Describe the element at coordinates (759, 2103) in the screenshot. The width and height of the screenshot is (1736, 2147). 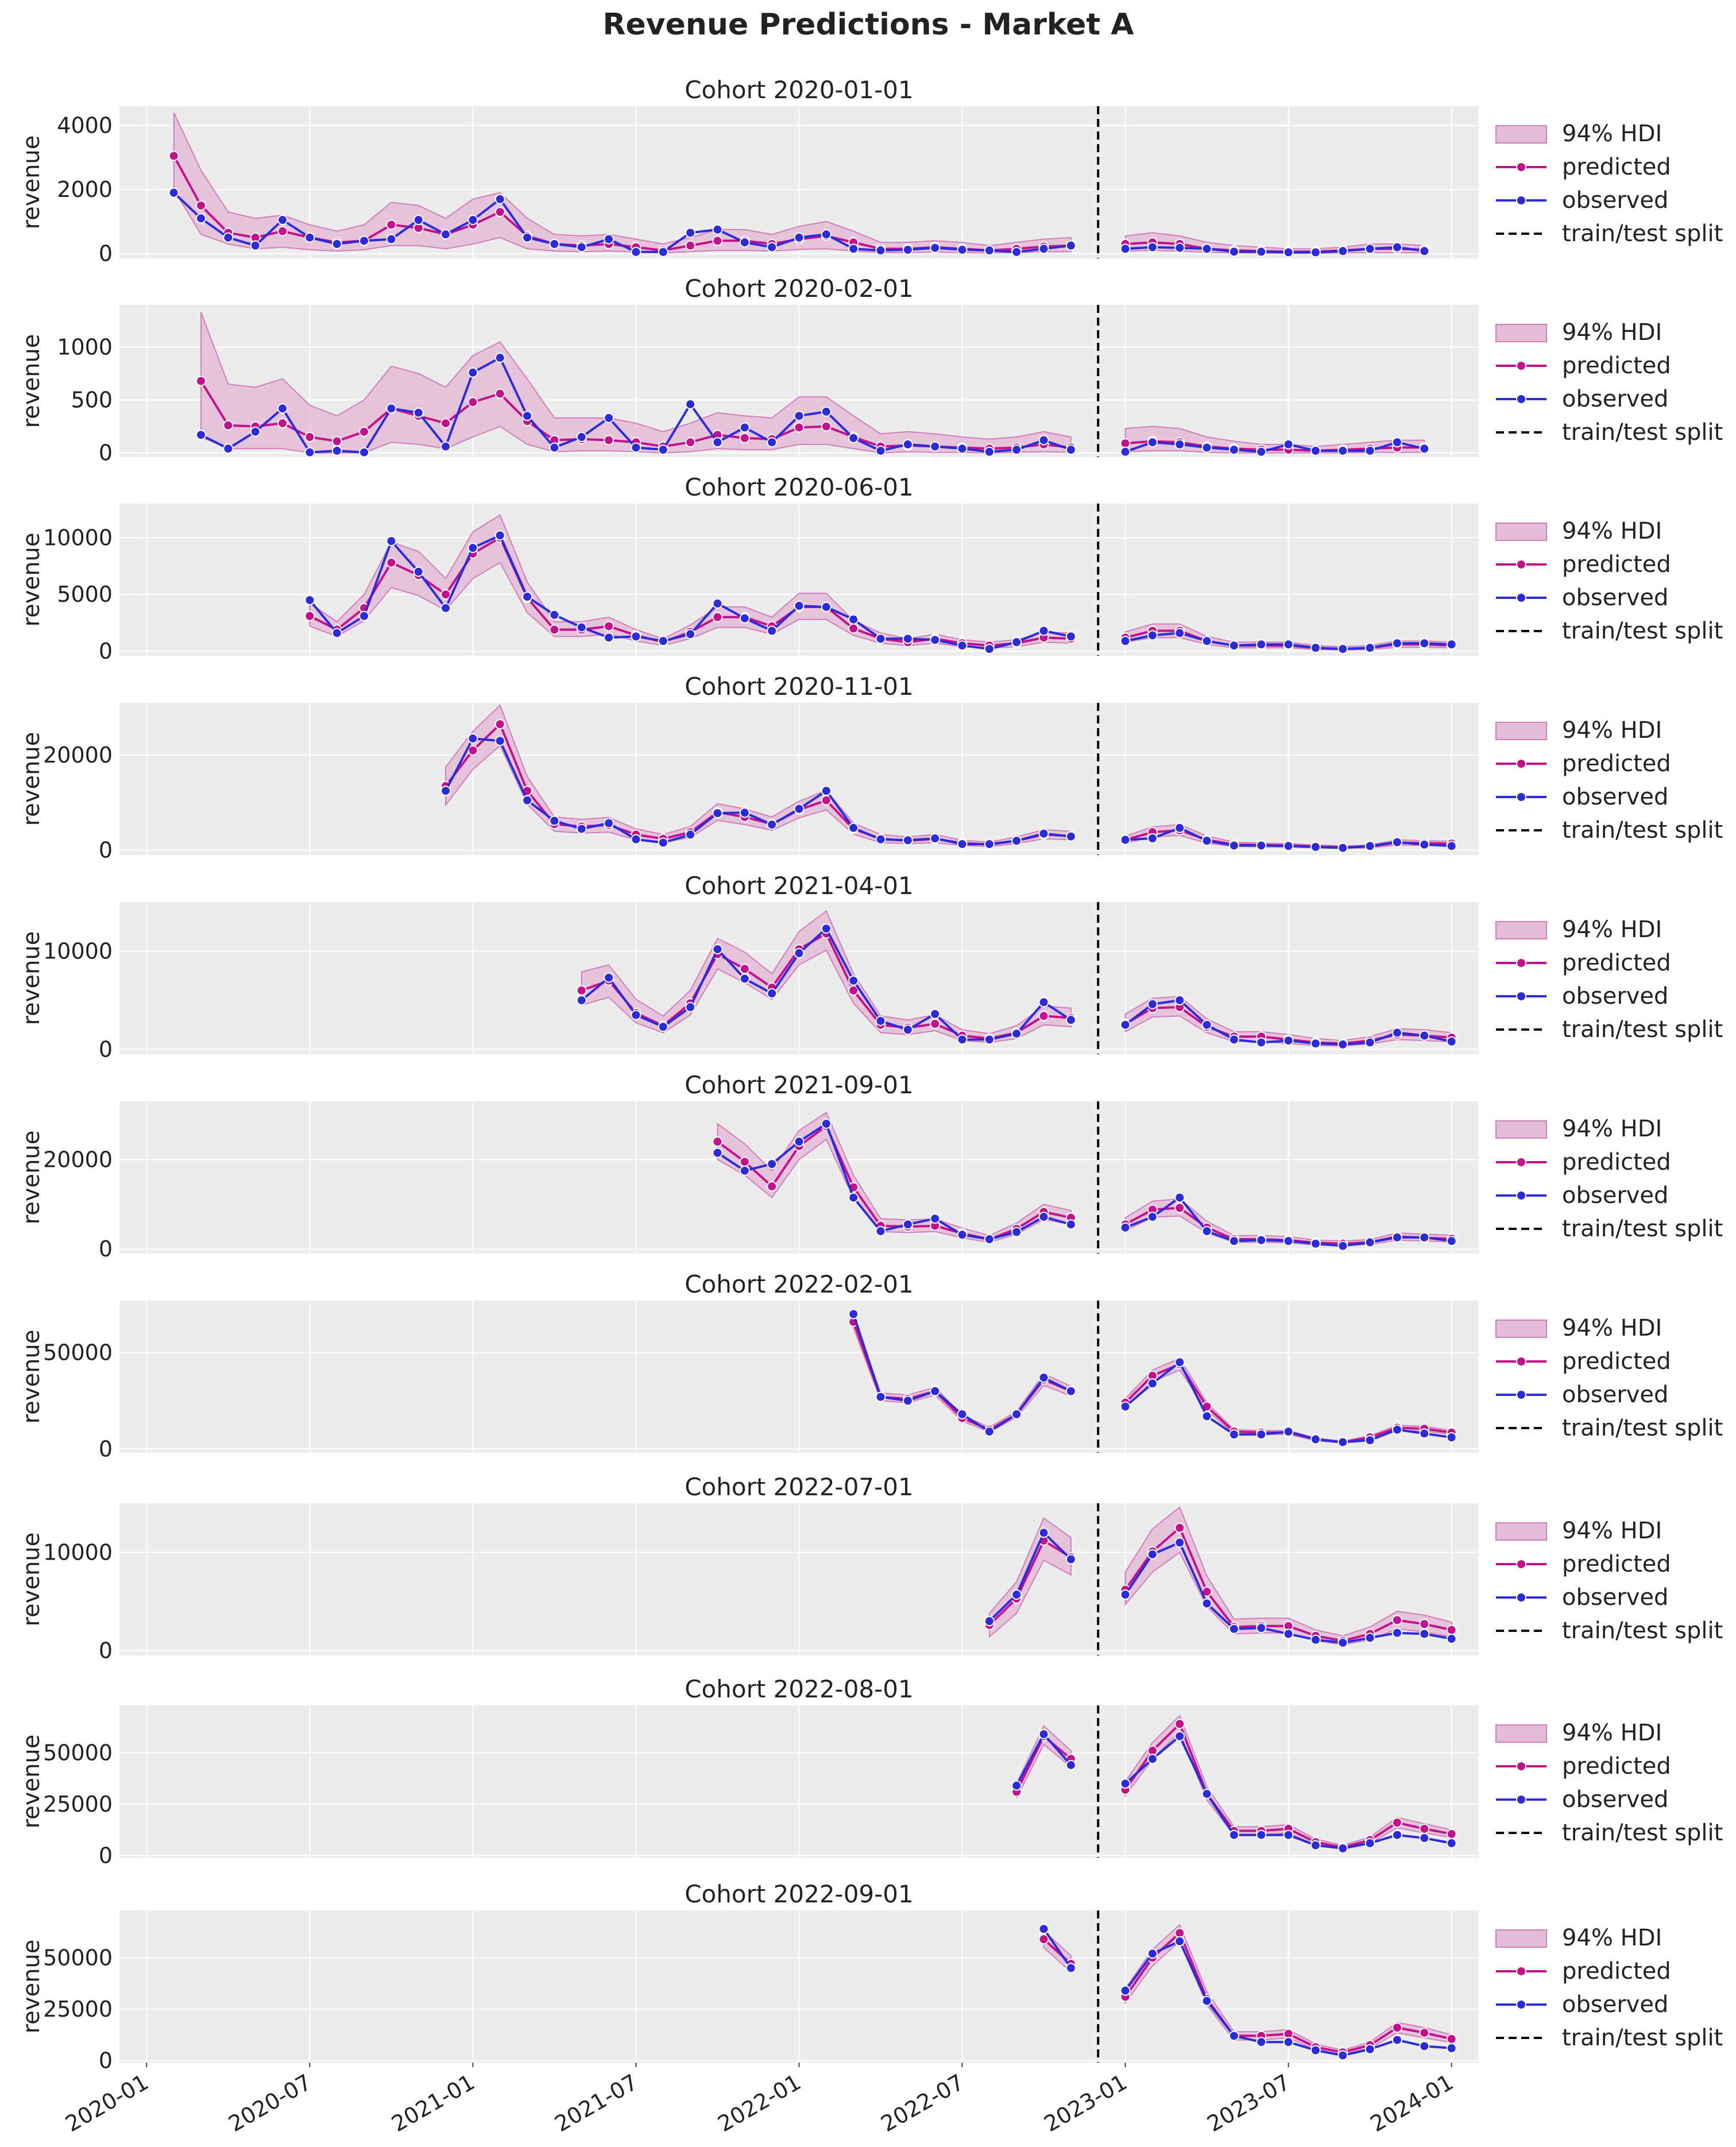
I see `x-tick-label: 2022-01` at that location.